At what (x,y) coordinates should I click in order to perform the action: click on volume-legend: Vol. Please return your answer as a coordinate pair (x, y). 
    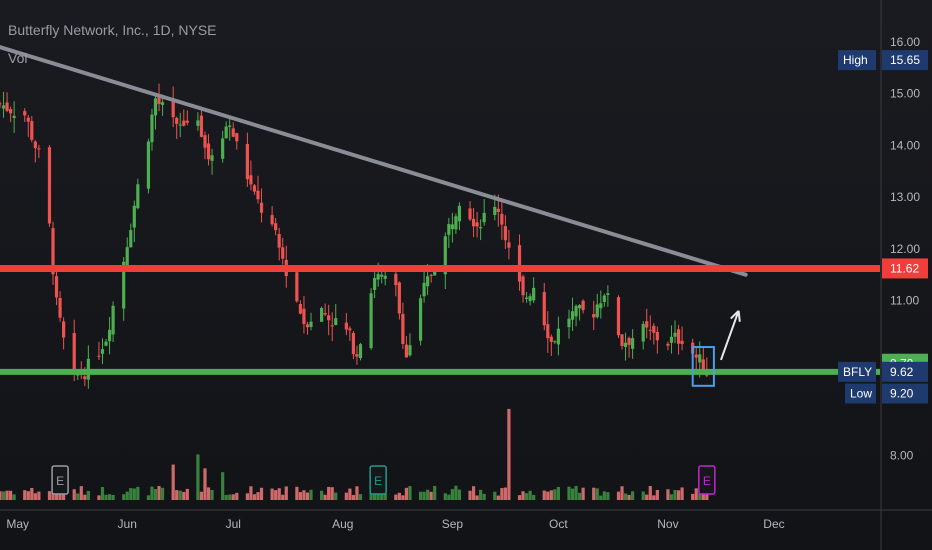
    Looking at the image, I should click on (18, 58).